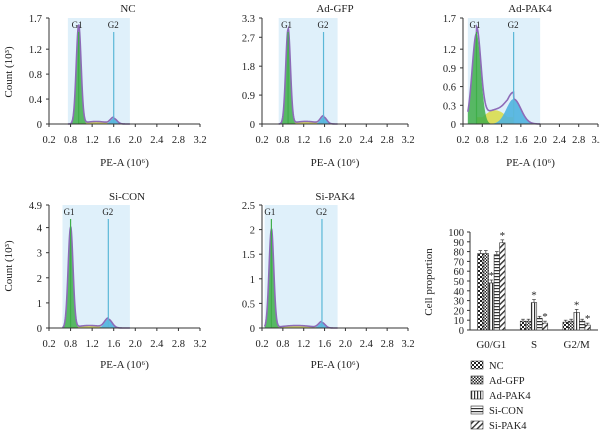  What do you see at coordinates (459, 321) in the screenshot?
I see `bar-y-tick-label: 10` at bounding box center [459, 321].